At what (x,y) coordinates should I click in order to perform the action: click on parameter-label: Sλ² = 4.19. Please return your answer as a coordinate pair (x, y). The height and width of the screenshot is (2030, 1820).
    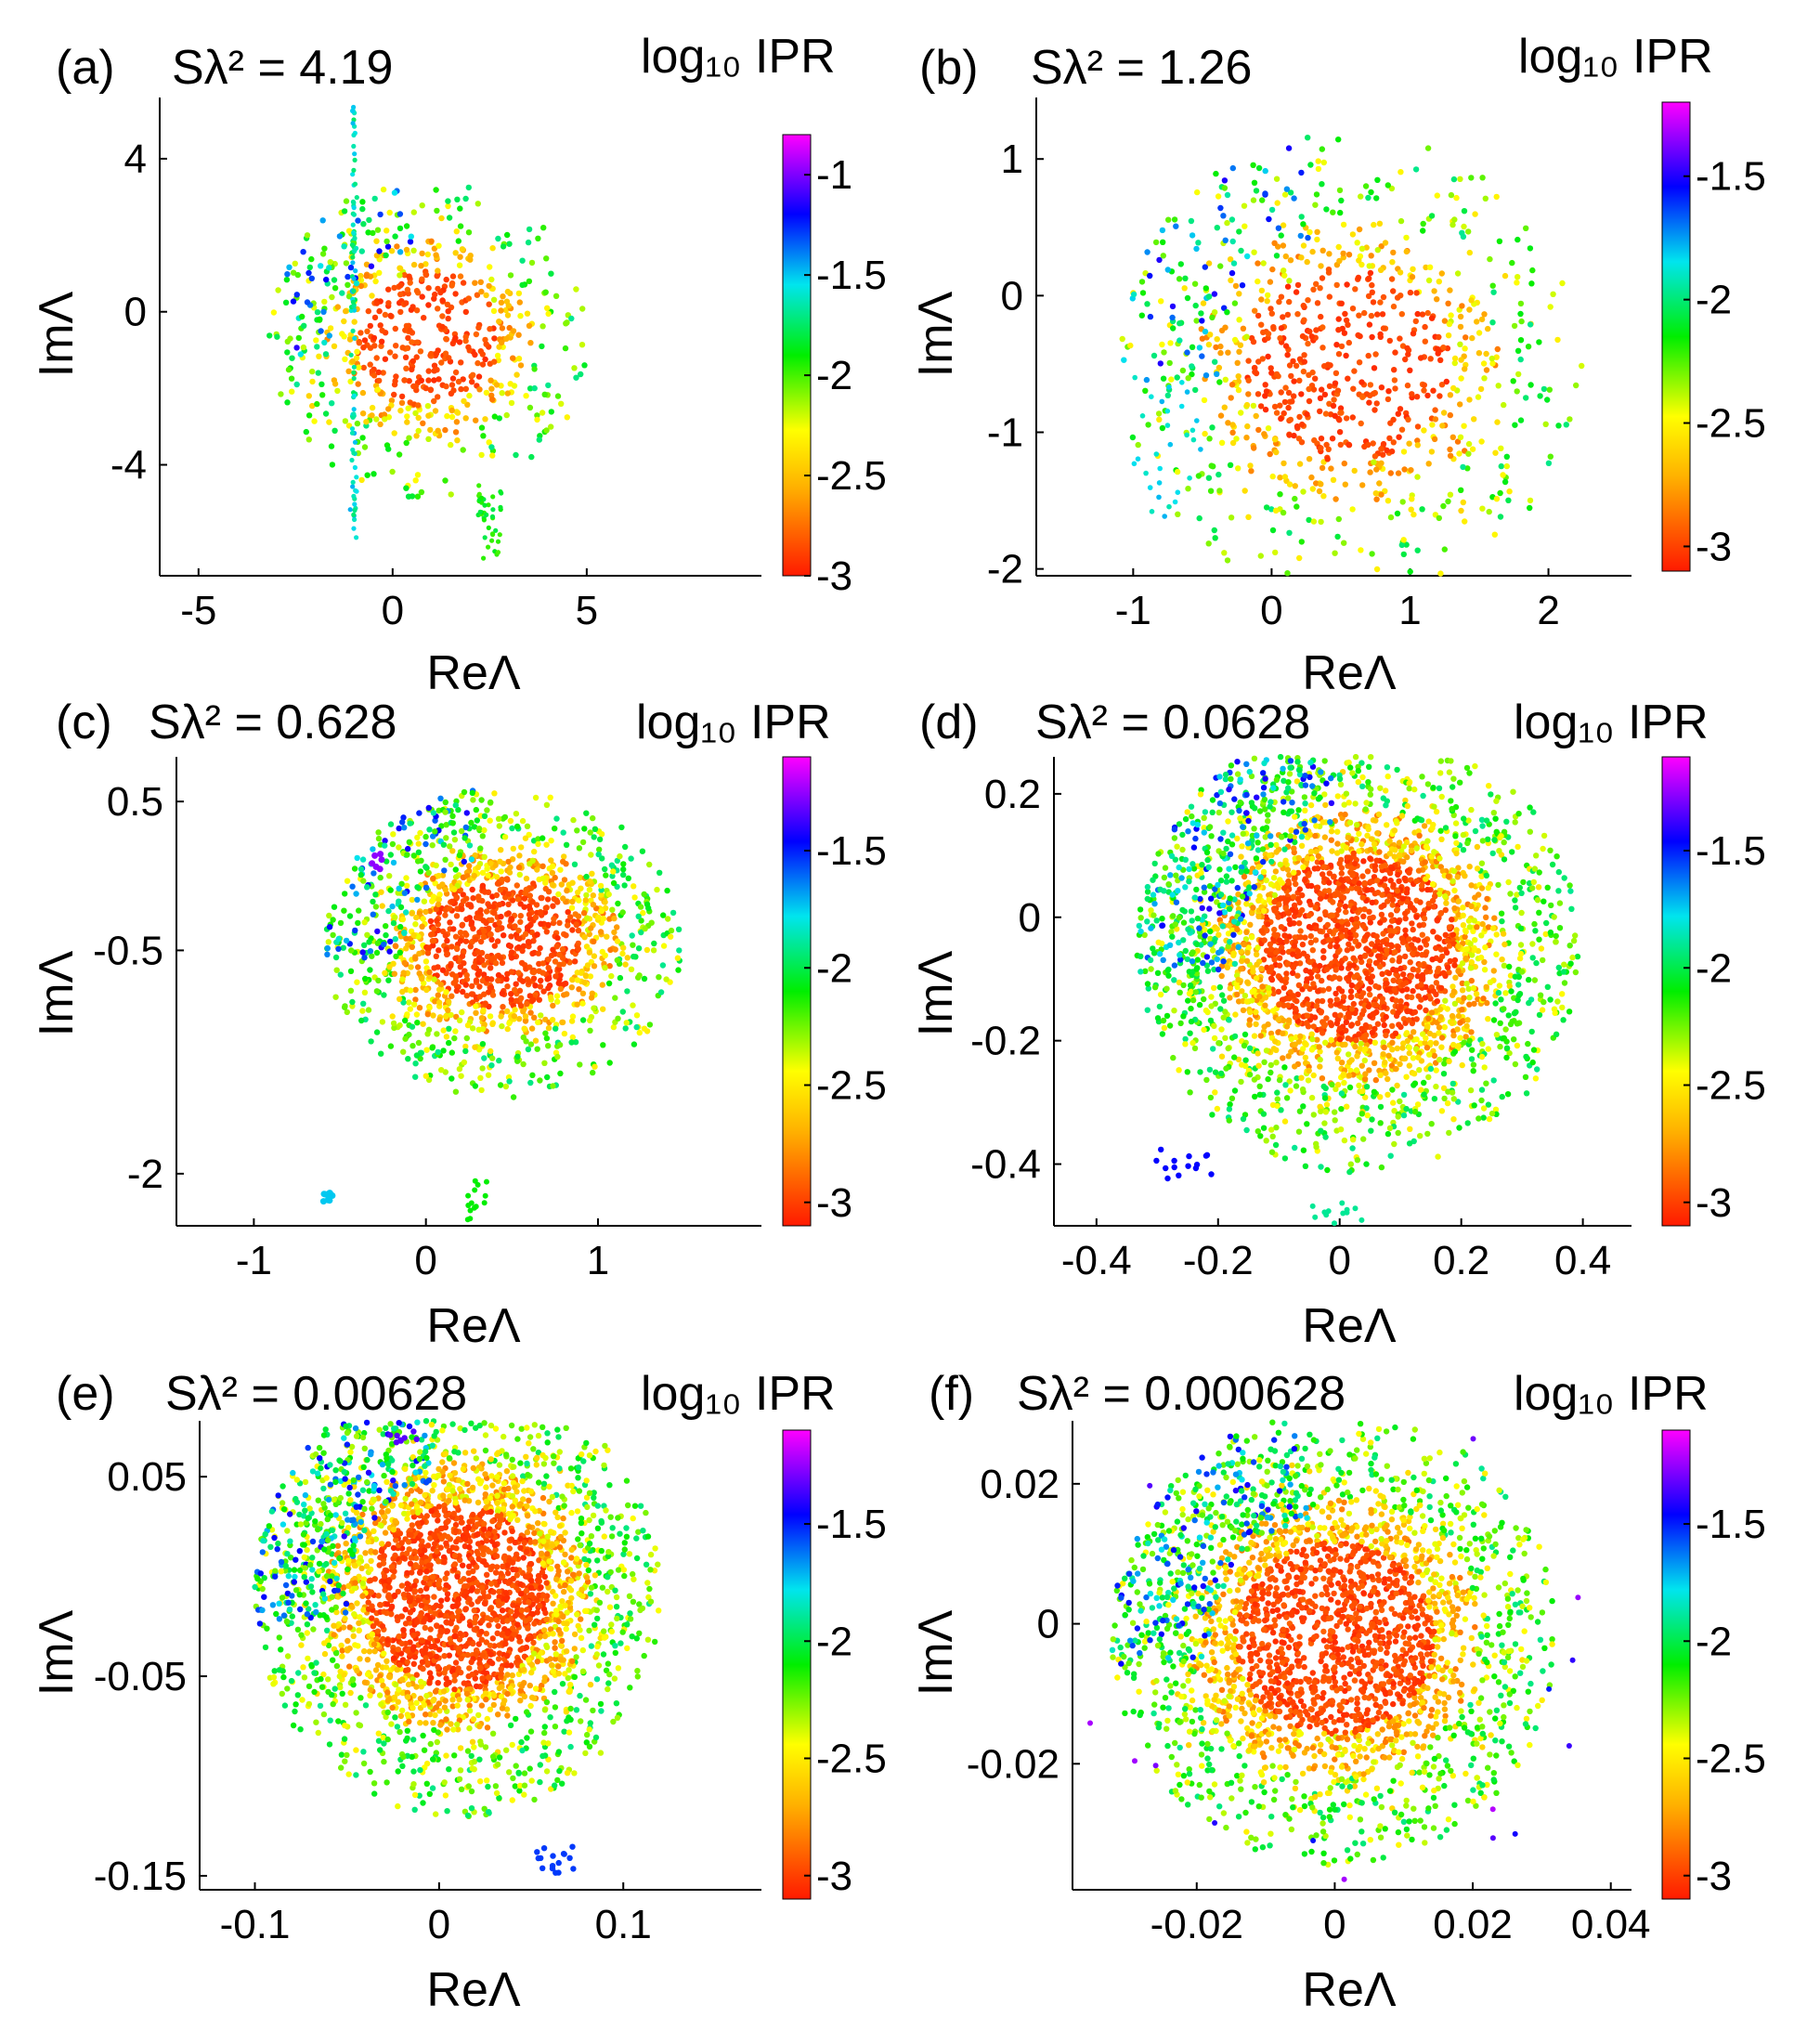
    Looking at the image, I should click on (282, 68).